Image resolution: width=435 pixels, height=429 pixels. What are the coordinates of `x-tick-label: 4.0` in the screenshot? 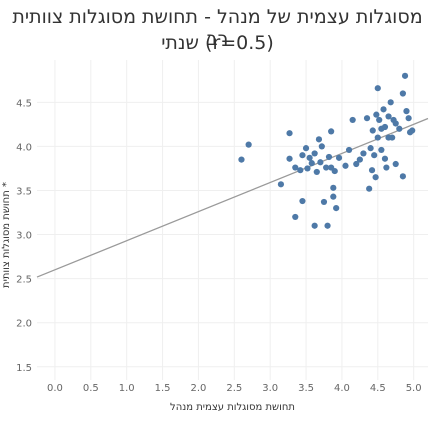 It's located at (342, 388).